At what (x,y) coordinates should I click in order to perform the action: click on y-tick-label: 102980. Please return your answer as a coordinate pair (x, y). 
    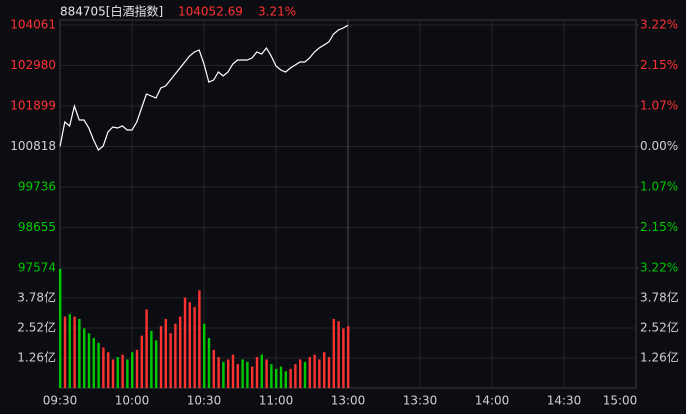
    Looking at the image, I should click on (33, 65).